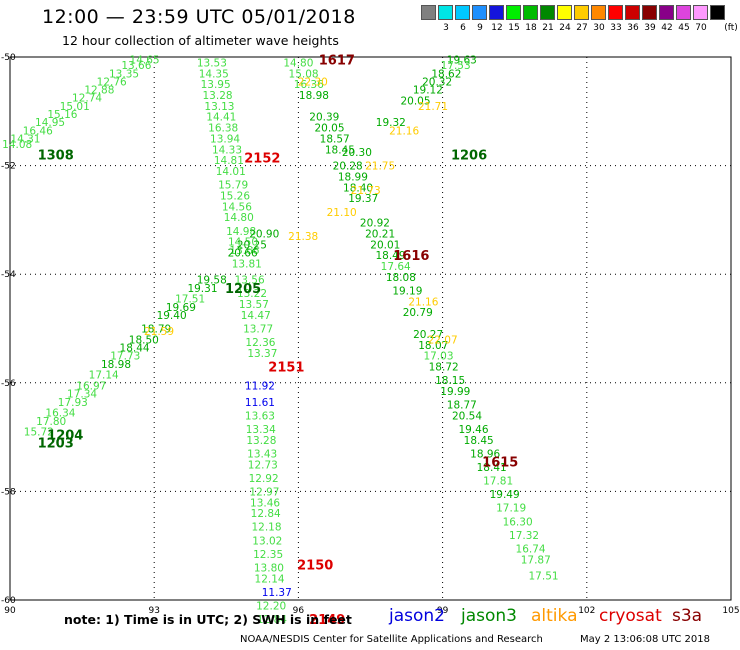 The height and width of the screenshot is (650, 740). I want to click on swh-value: 20.92, so click(375, 224).